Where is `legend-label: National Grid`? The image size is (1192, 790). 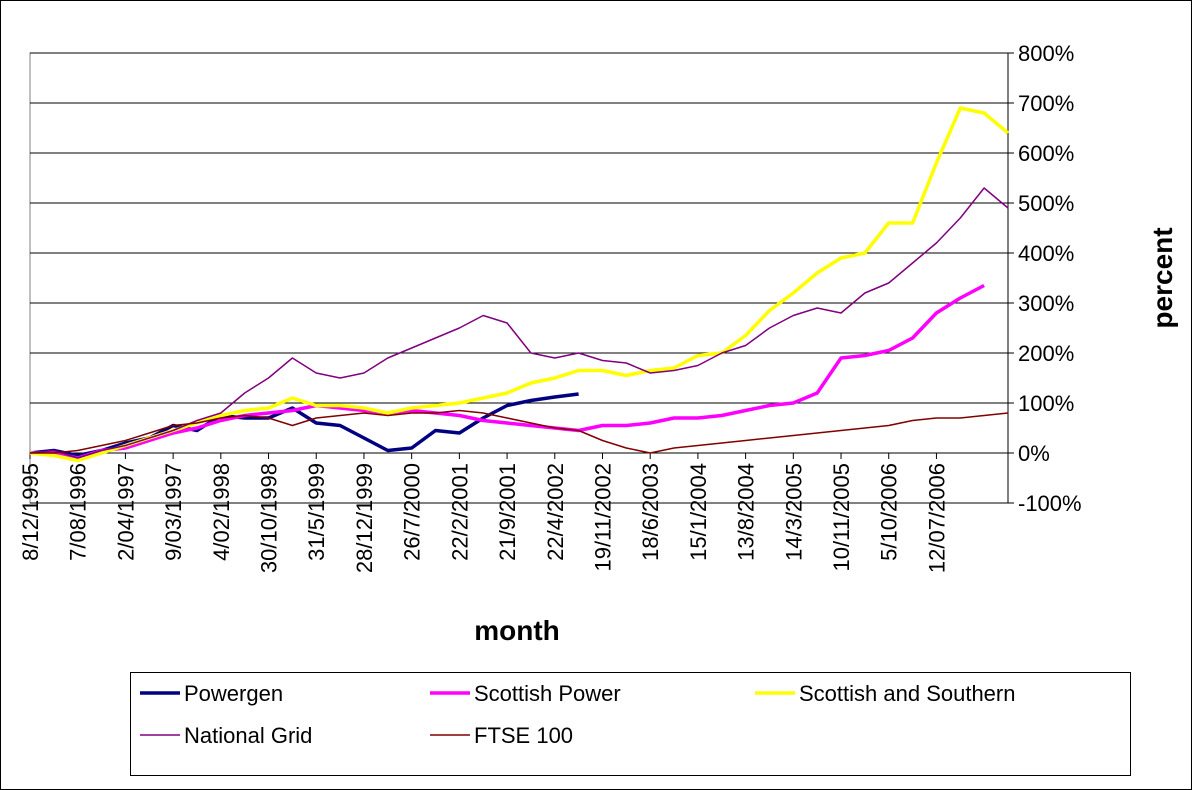 legend-label: National Grid is located at coordinates (248, 735).